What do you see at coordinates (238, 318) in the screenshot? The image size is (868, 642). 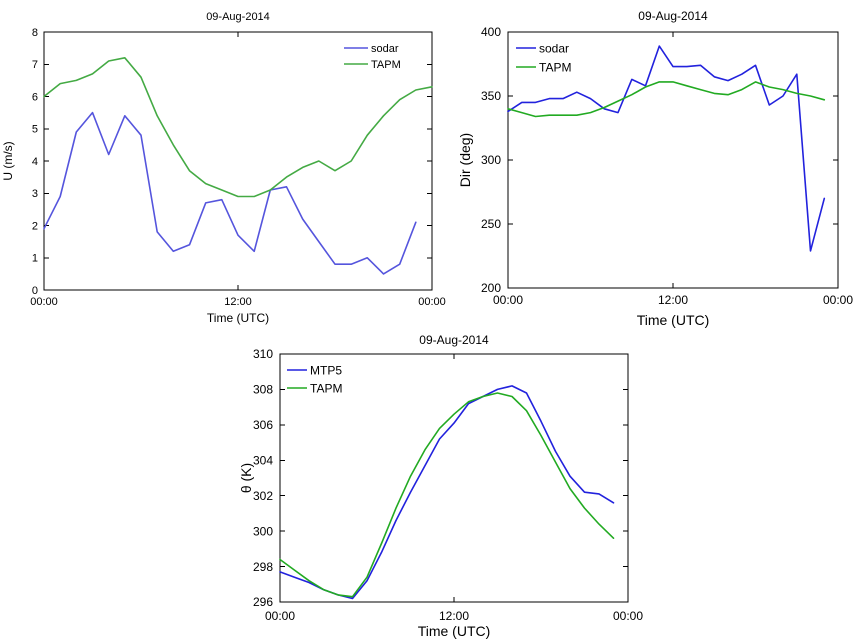 I see `chart-1-x-axis-label: Time (UTC)` at bounding box center [238, 318].